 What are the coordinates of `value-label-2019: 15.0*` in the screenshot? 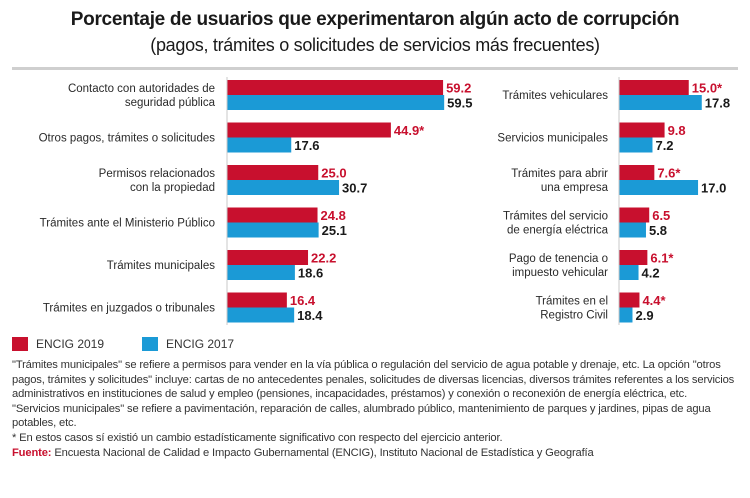 It's located at (707, 88).